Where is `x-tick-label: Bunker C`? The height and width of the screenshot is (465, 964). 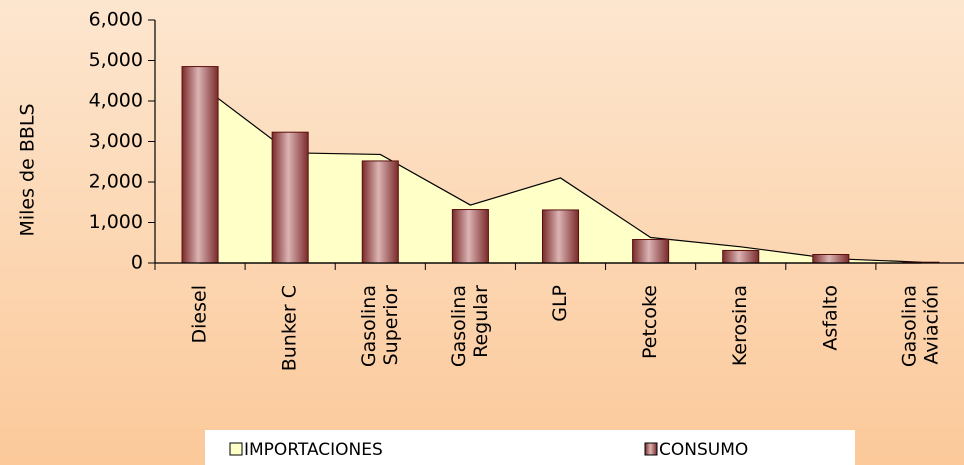 x-tick-label: Bunker C is located at coordinates (290, 328).